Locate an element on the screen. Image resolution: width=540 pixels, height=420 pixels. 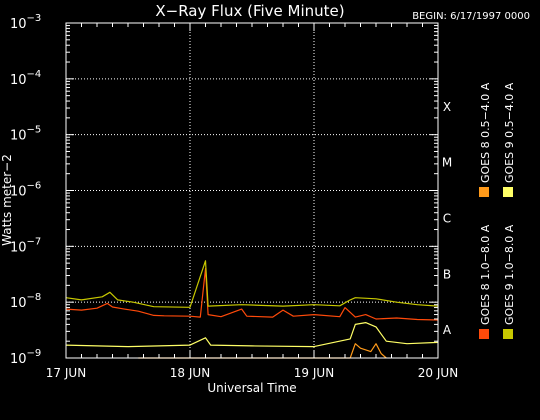
y-tick-label: 10⁻⁹ is located at coordinates (25, 357).